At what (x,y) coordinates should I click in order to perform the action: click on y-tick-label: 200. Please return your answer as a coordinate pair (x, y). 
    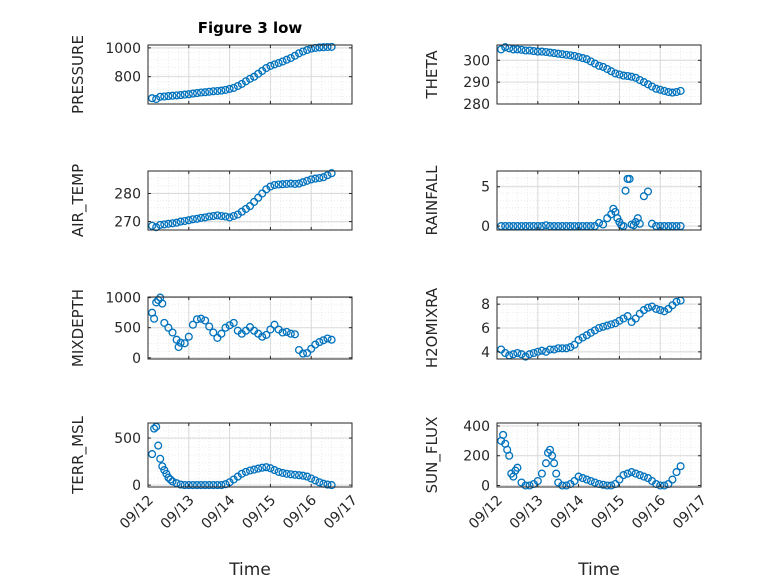
    Looking at the image, I should click on (476, 457).